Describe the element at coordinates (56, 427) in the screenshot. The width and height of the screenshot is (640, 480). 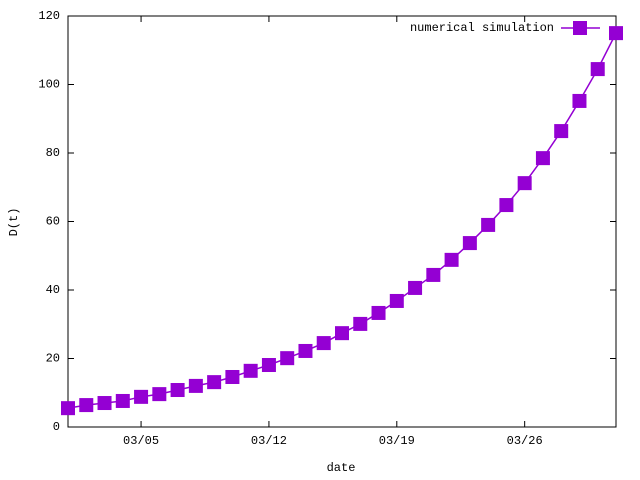
I see `y-tick-label: 0` at that location.